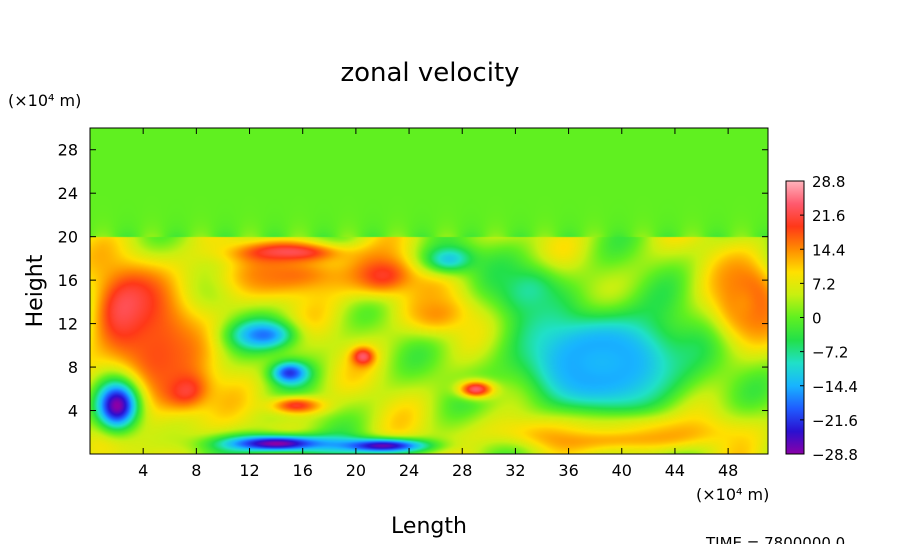 The width and height of the screenshot is (904, 544). I want to click on x-tick-label: 12, so click(249, 470).